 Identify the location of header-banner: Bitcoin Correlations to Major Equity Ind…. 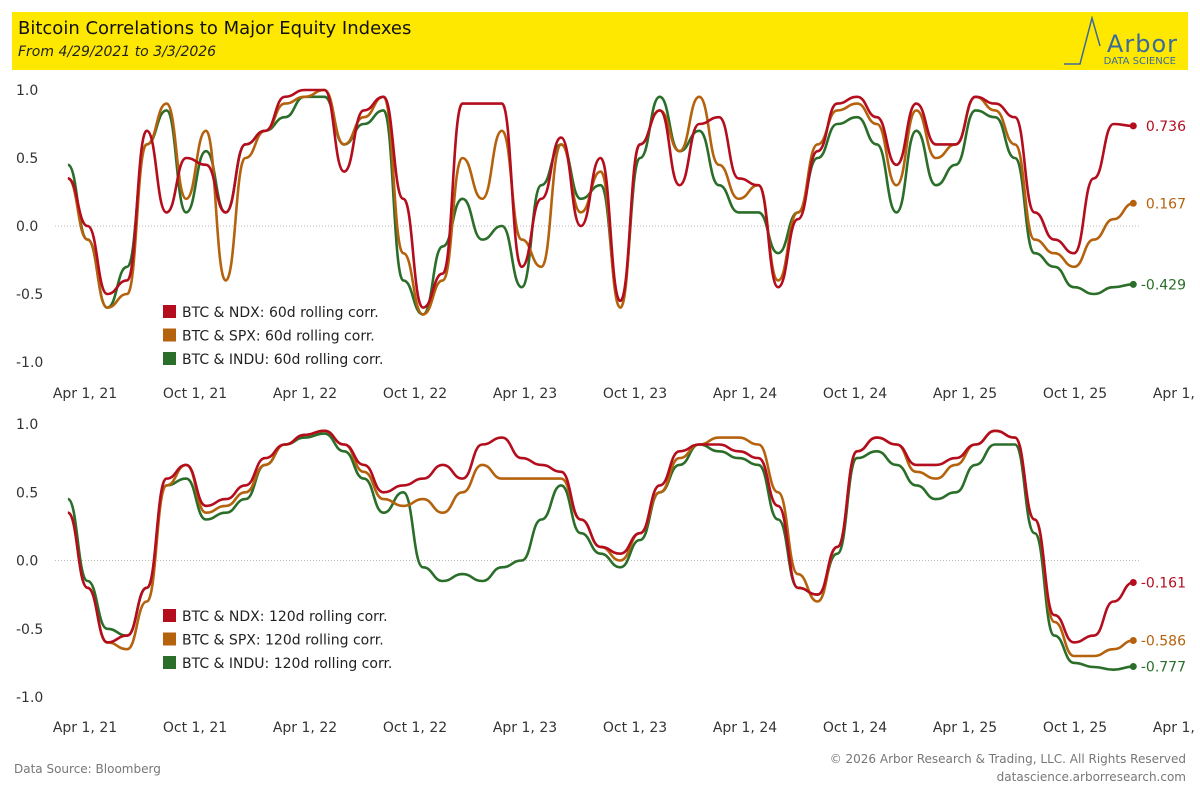
(600, 41).